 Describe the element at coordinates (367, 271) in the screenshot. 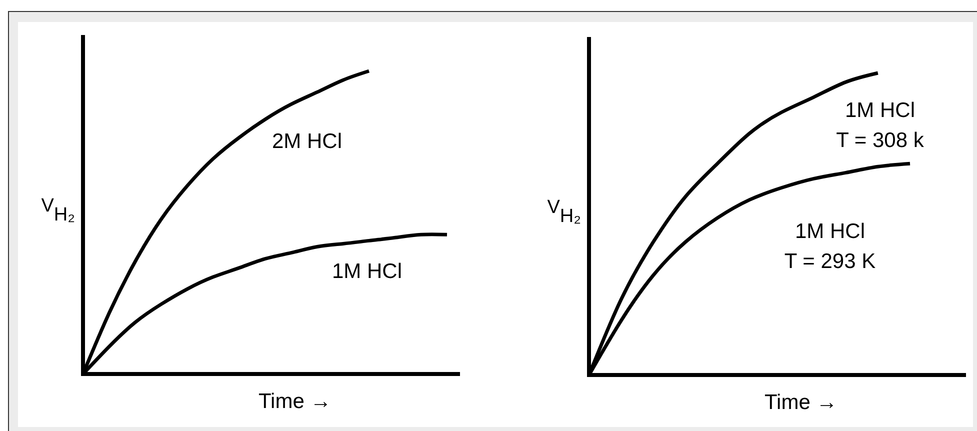

I see `series-label: 1M HCl` at that location.